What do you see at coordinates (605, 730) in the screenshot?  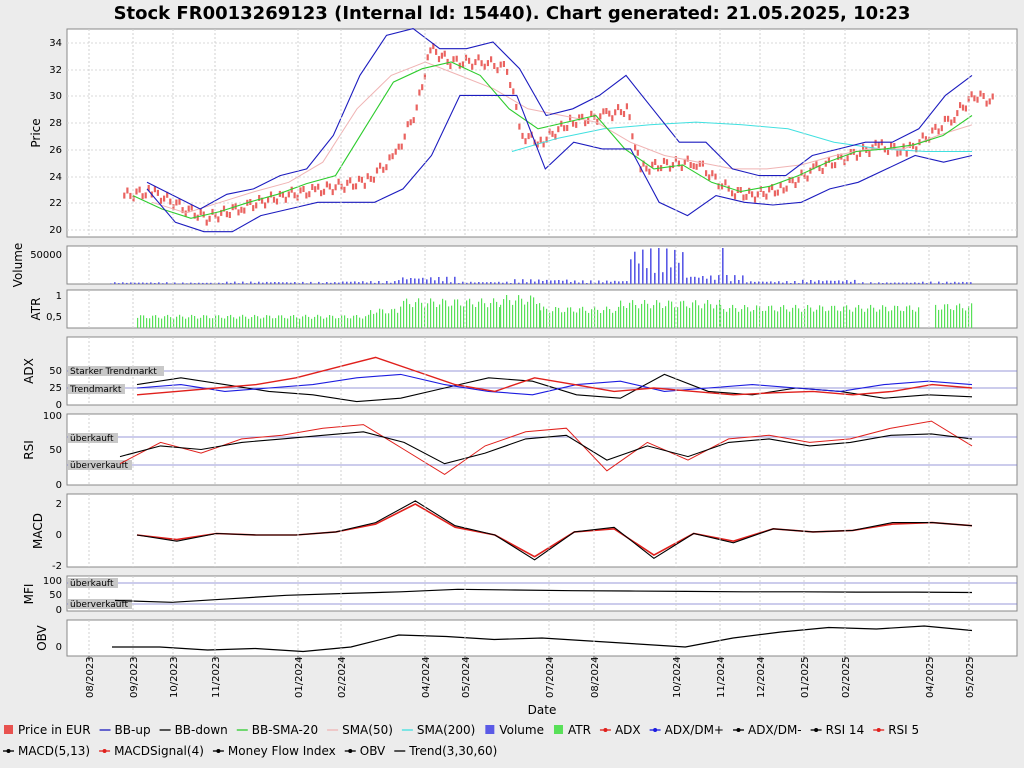 I see `legend-marker` at bounding box center [605, 730].